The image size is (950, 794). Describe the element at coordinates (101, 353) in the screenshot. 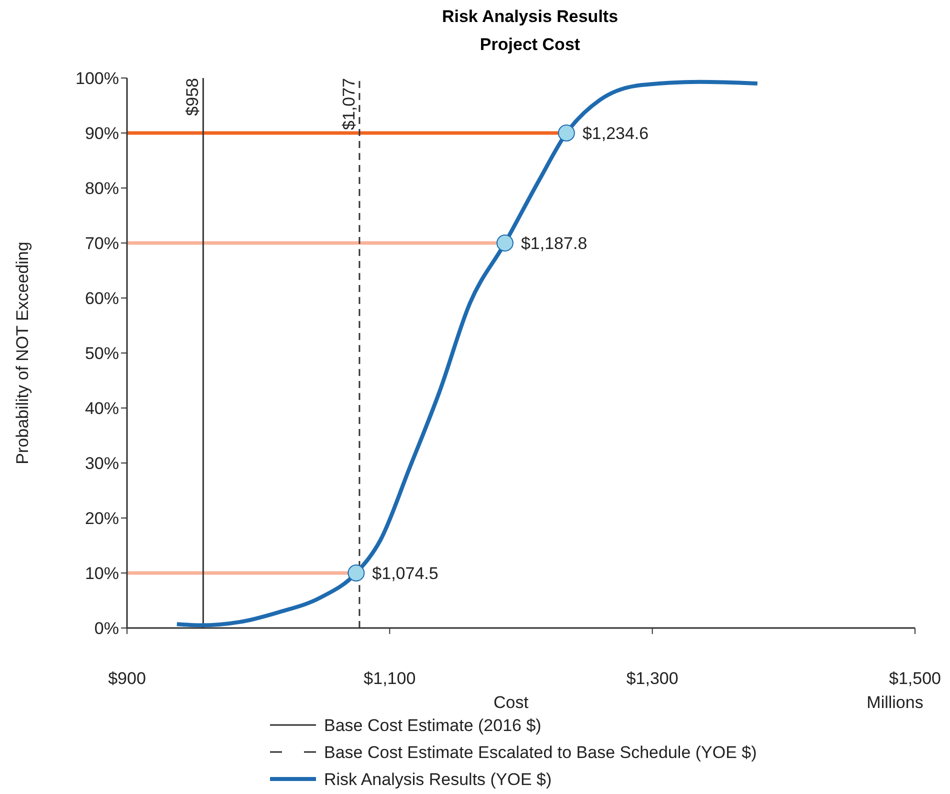

I see `y-tick-label: 50%` at that location.